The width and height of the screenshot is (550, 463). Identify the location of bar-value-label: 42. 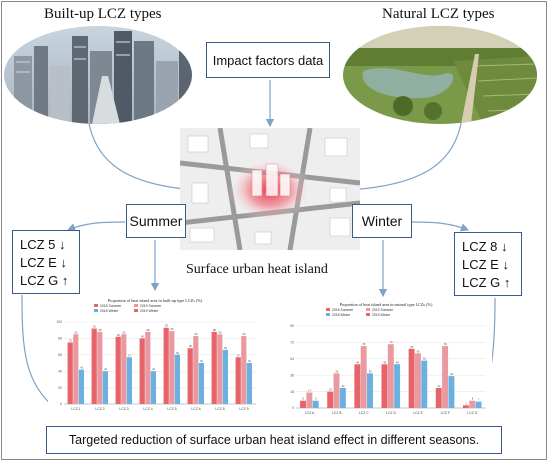
(81, 368).